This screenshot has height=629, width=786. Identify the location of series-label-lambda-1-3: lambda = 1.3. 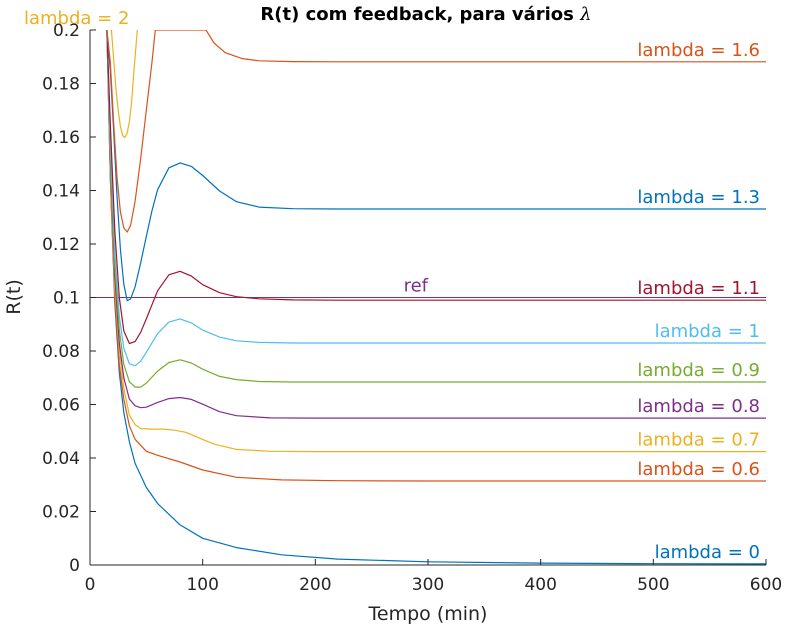
(698, 197).